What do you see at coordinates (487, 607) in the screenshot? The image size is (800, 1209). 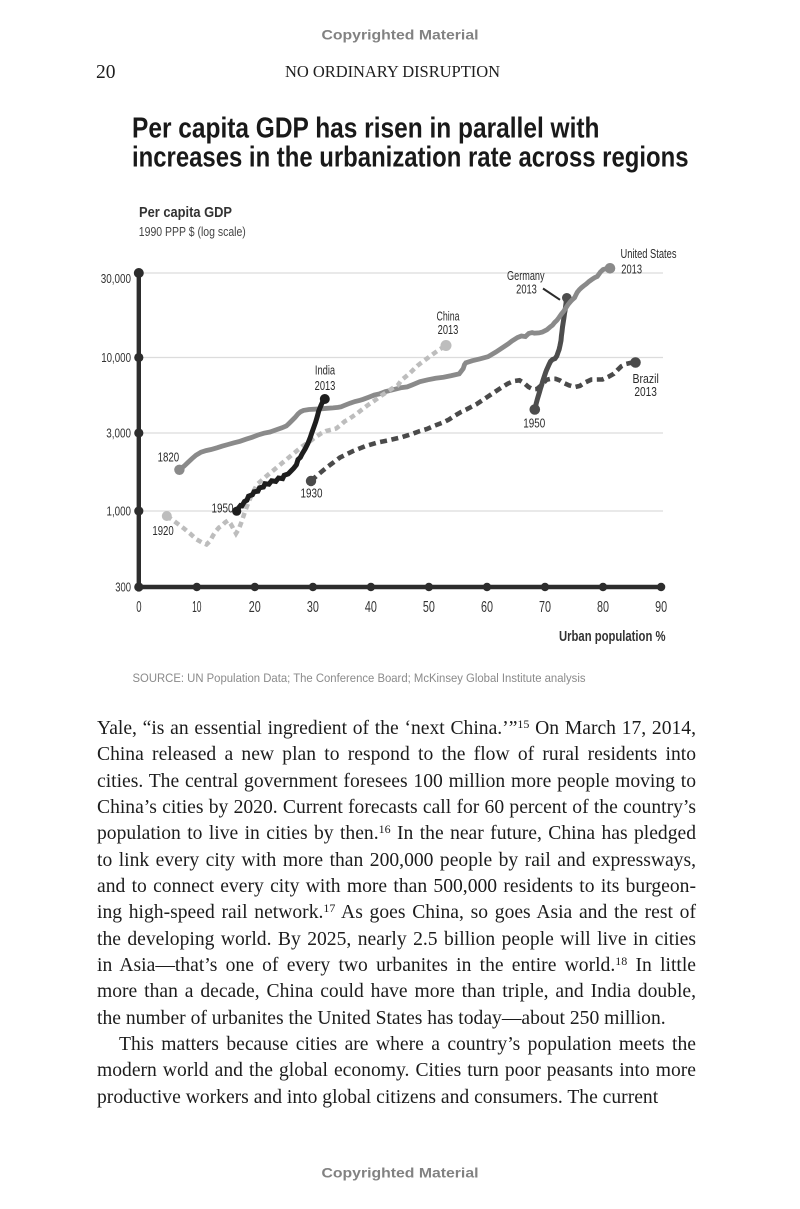 I see `svg-text: 60` at bounding box center [487, 607].